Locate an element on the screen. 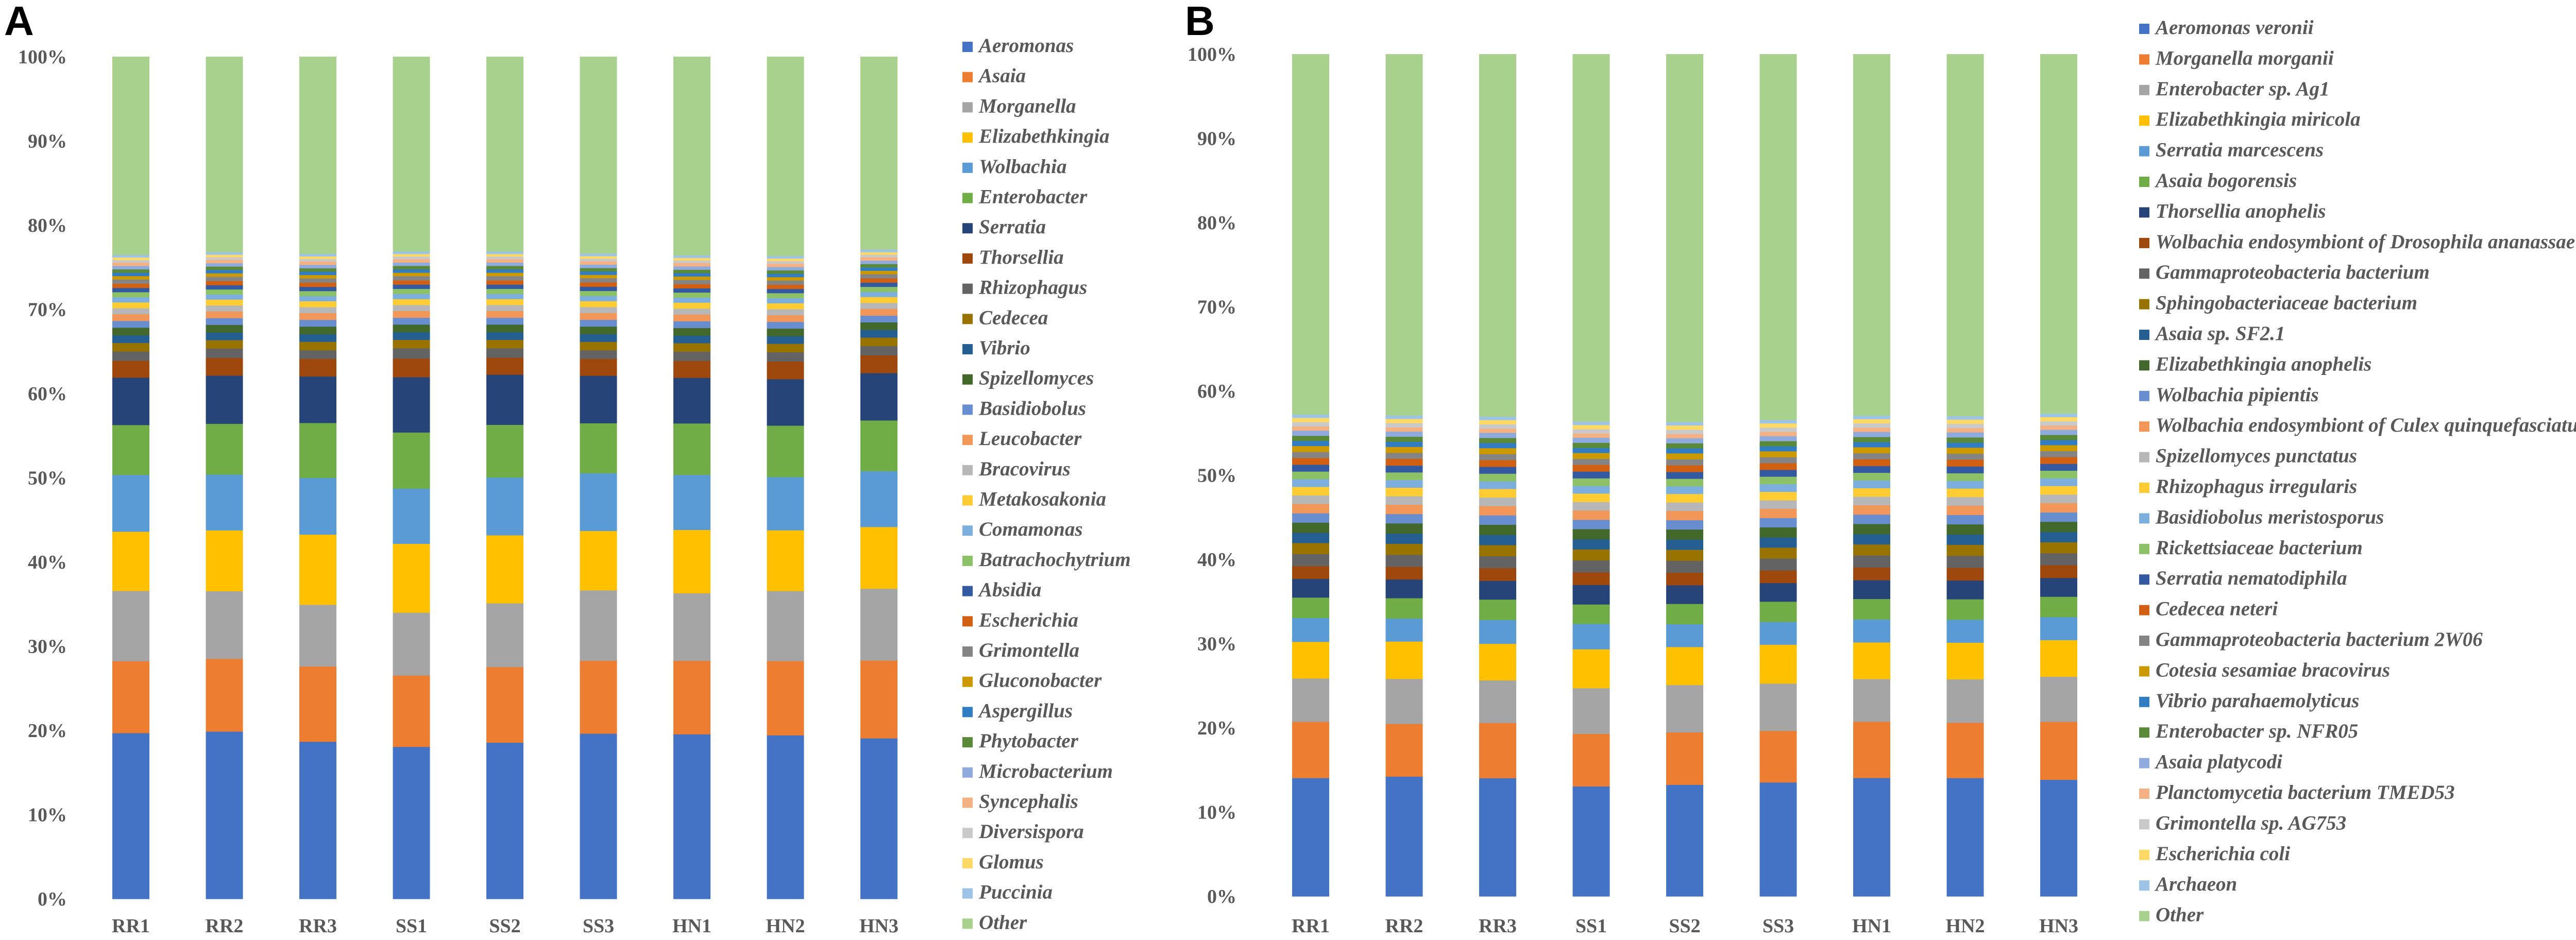 This screenshot has height=940, width=2576. legend-item: Other is located at coordinates (994, 922).